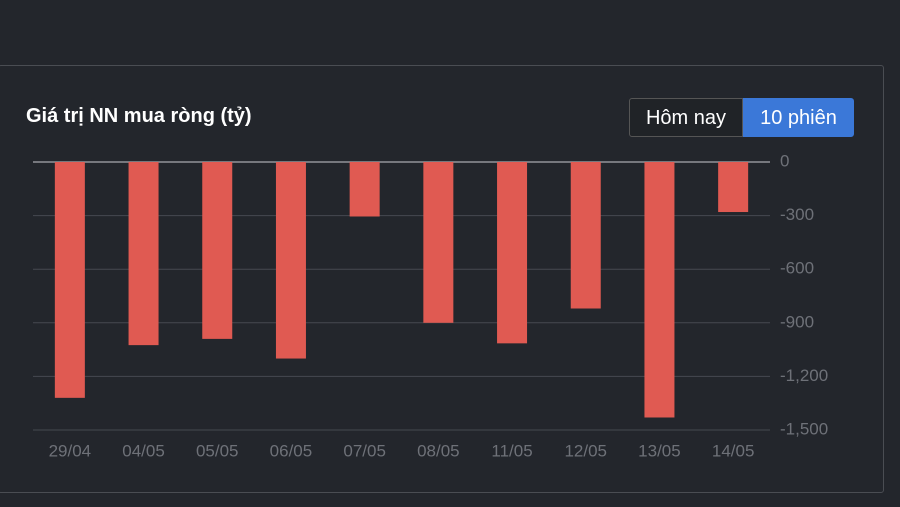  I want to click on tab-button: 10 phiên, so click(798, 117).